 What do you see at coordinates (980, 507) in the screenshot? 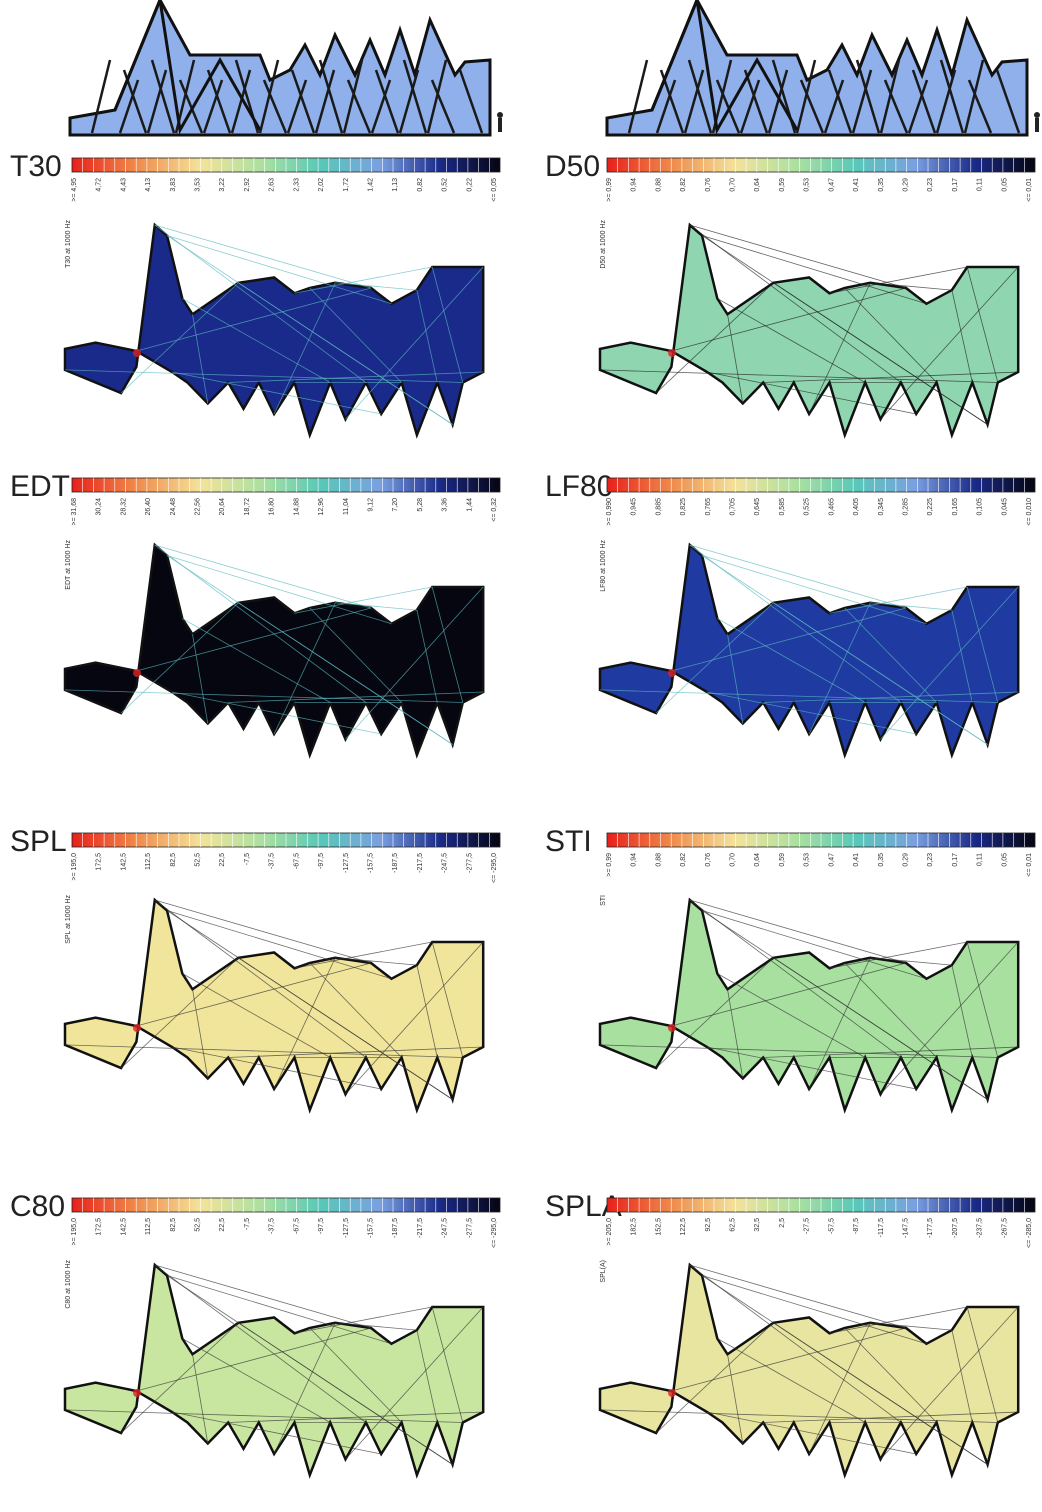
I see `scale-label: 0,105` at bounding box center [980, 507].